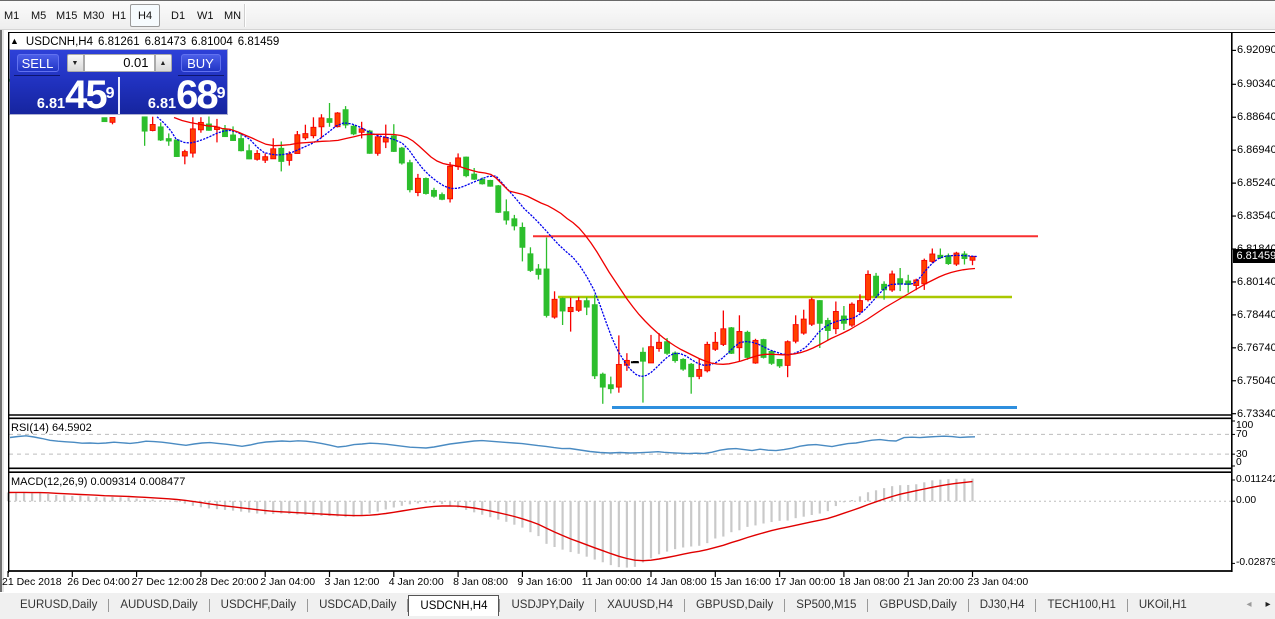 This screenshot has width=1275, height=619. Describe the element at coordinates (110, 93) in the screenshot. I see `sell-price-sup: 9` at that location.